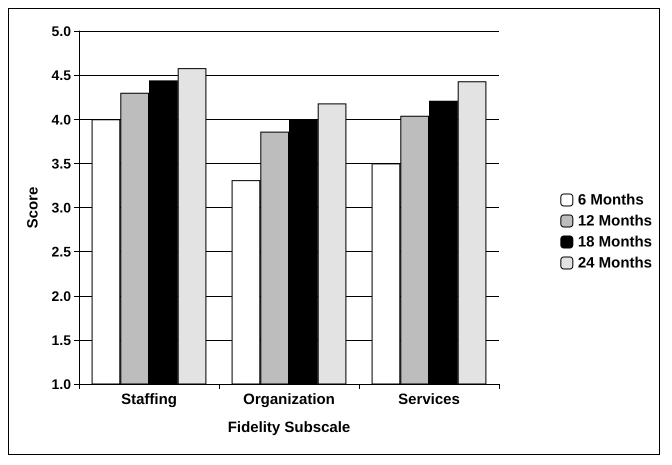 The width and height of the screenshot is (672, 465). What do you see at coordinates (611, 200) in the screenshot?
I see `legend-label: 6 Months` at bounding box center [611, 200].